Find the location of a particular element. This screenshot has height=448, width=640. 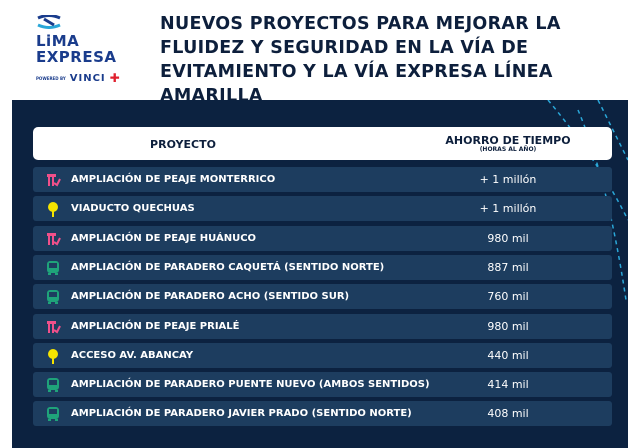

time-saving: 440 mil is located at coordinates (508, 355).